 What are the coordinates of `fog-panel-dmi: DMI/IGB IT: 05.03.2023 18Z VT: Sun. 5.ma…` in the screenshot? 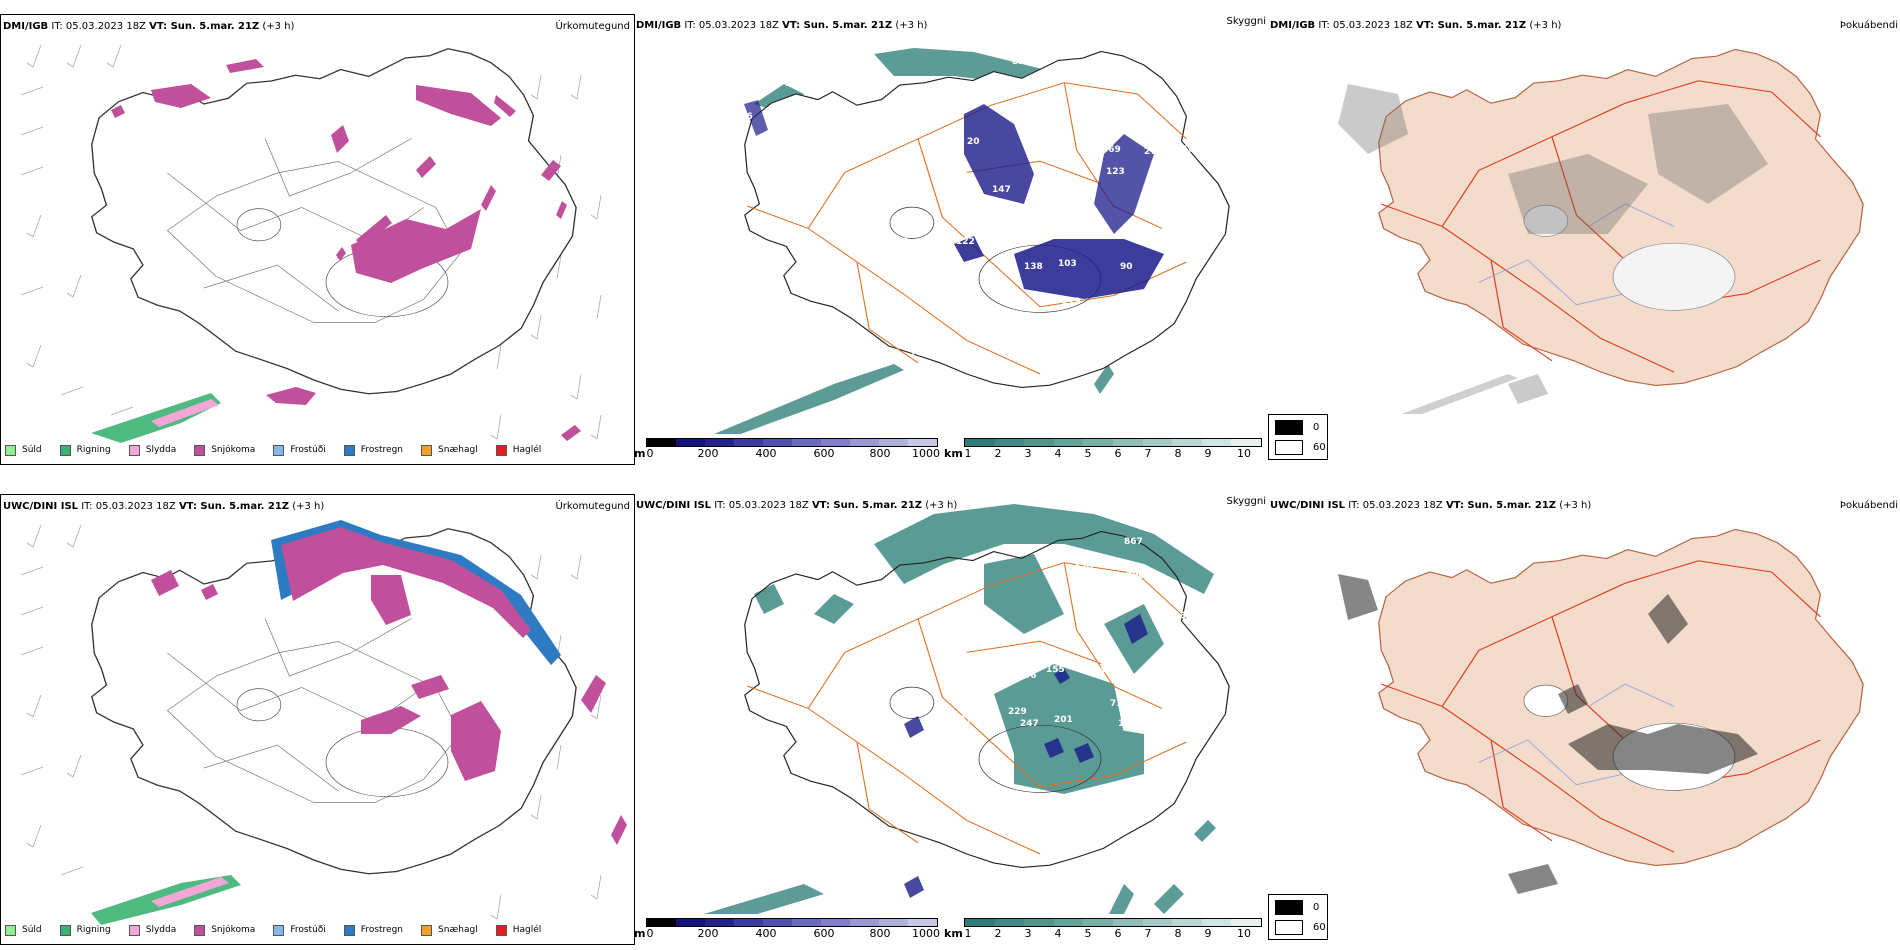 It's located at (1584, 214).